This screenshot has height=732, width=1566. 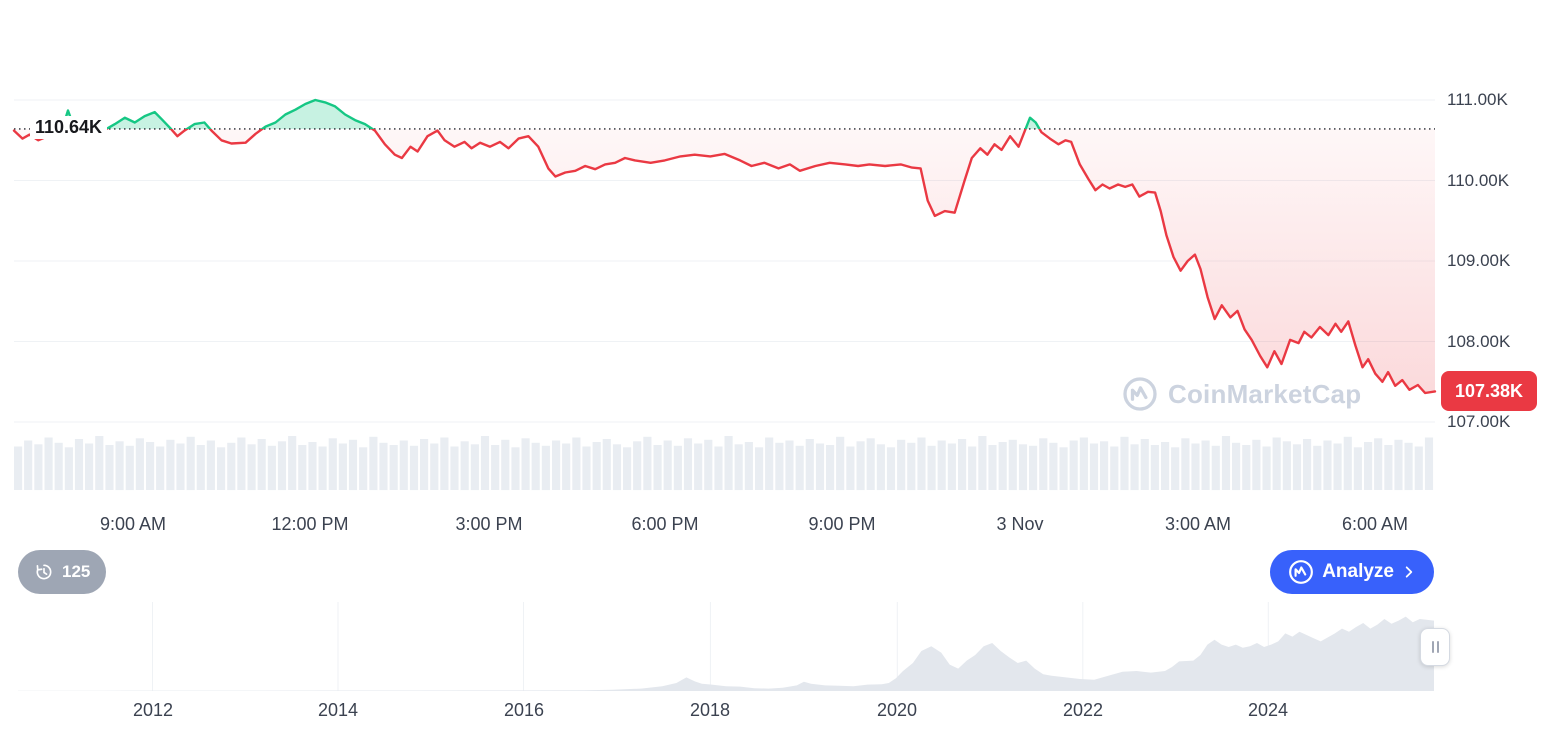 What do you see at coordinates (1268, 710) in the screenshot?
I see `year-label: 2024` at bounding box center [1268, 710].